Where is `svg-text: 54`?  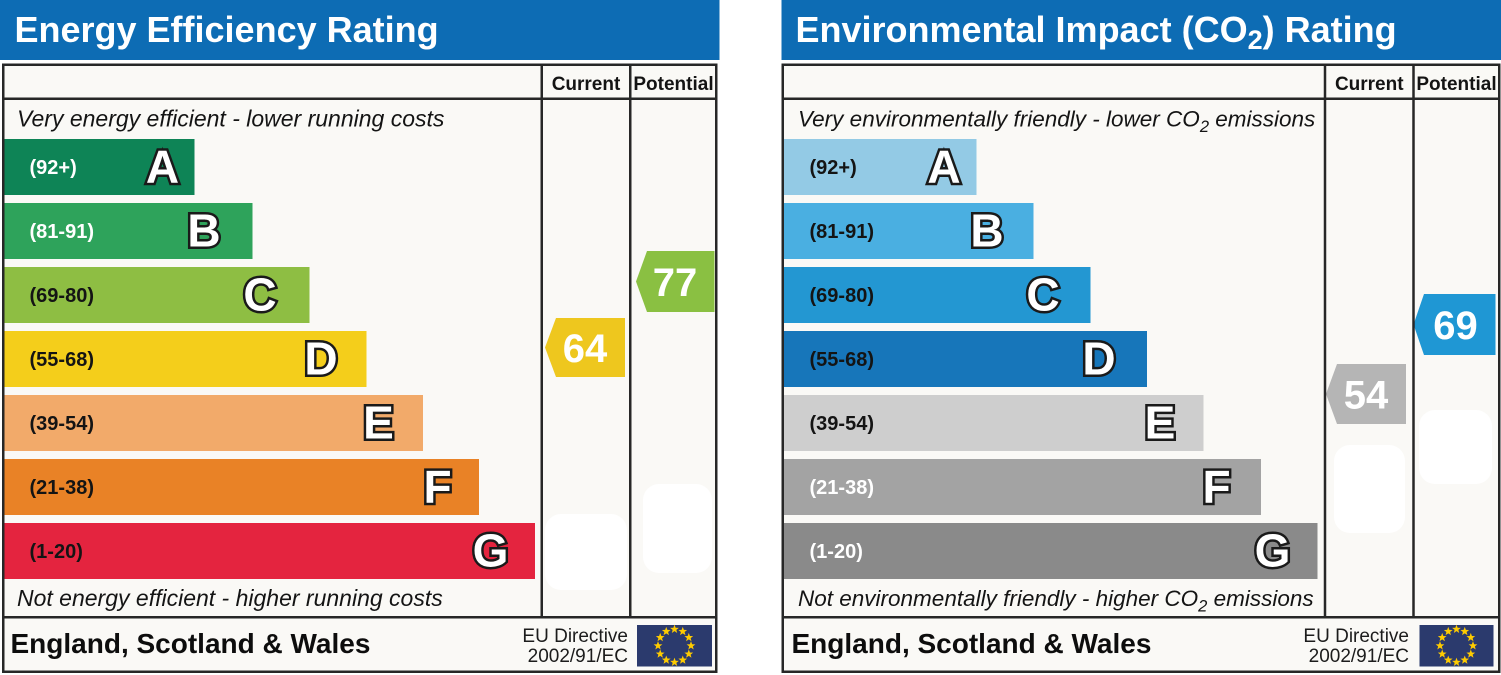
svg-text: 54 is located at coordinates (1366, 396).